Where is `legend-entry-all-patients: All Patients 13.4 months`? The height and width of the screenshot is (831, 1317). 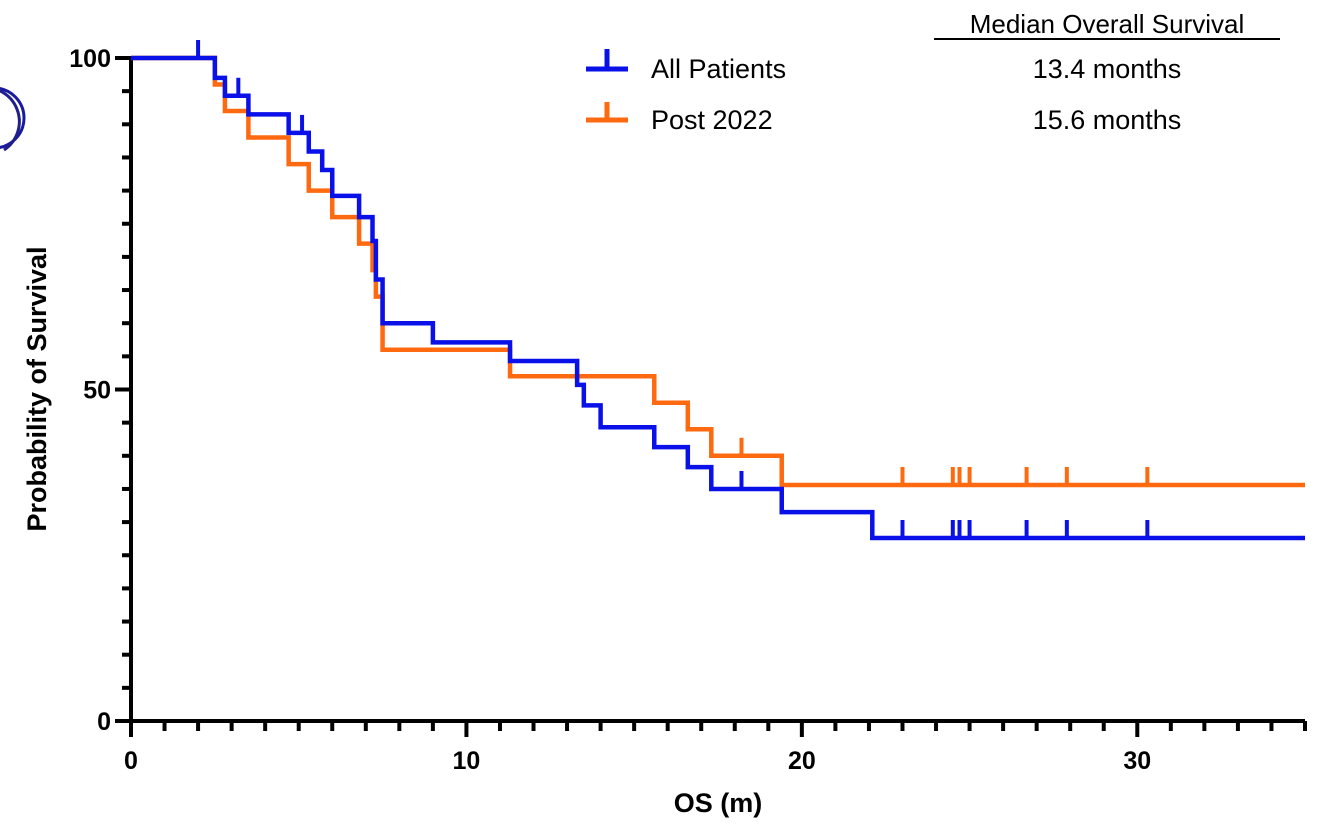
legend-entry-all-patients: All Patients 13.4 months is located at coordinates (883, 66).